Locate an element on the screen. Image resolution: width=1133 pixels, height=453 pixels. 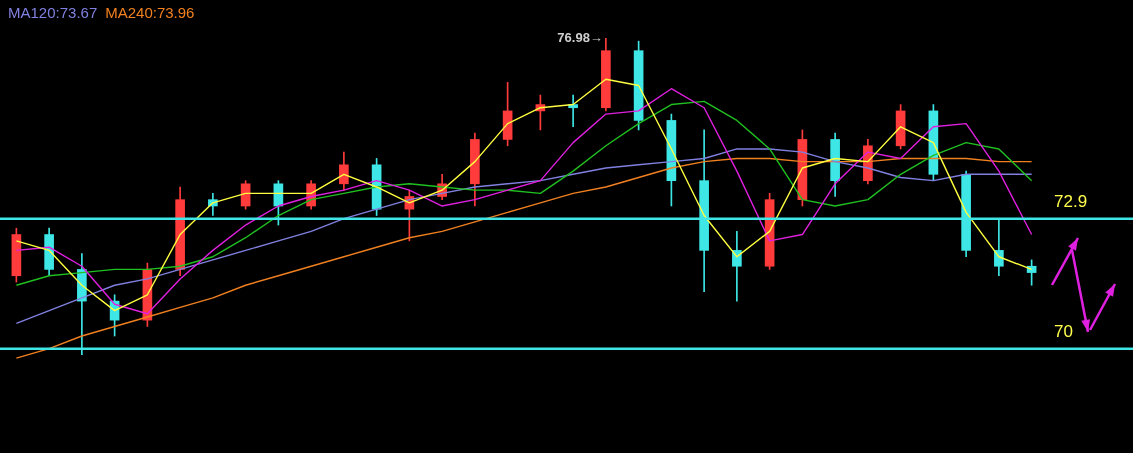
annotation: 76.98→ is located at coordinates (580, 37).